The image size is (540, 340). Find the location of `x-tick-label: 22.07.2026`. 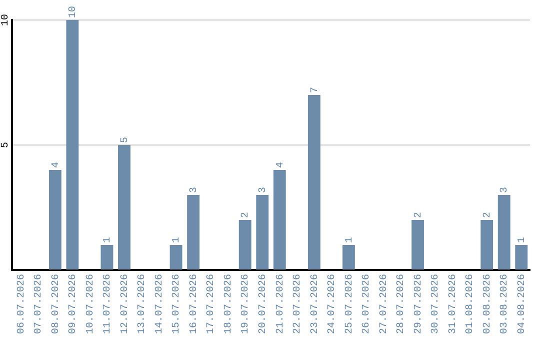

x-tick-label: 22.07.2026 is located at coordinates (298, 304).